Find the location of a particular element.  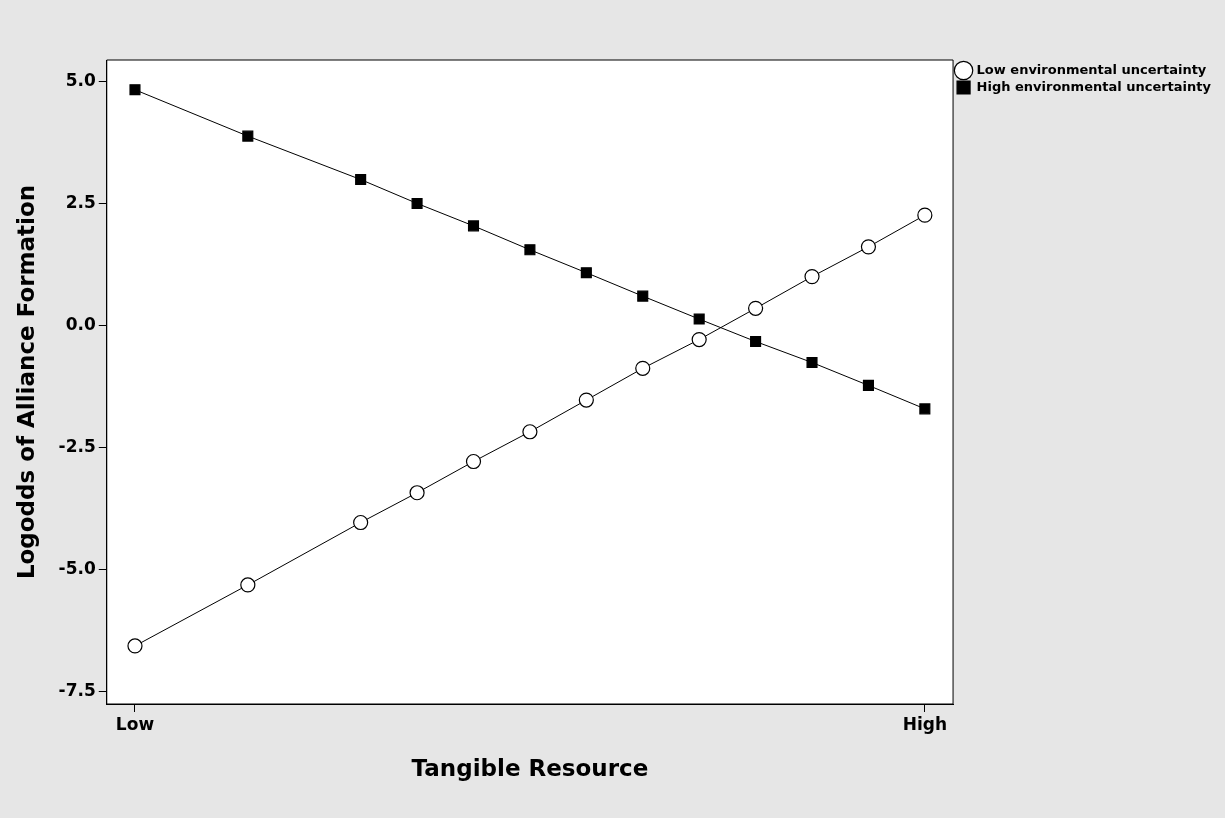

y-tick-label: -2.5 is located at coordinates (77, 446).